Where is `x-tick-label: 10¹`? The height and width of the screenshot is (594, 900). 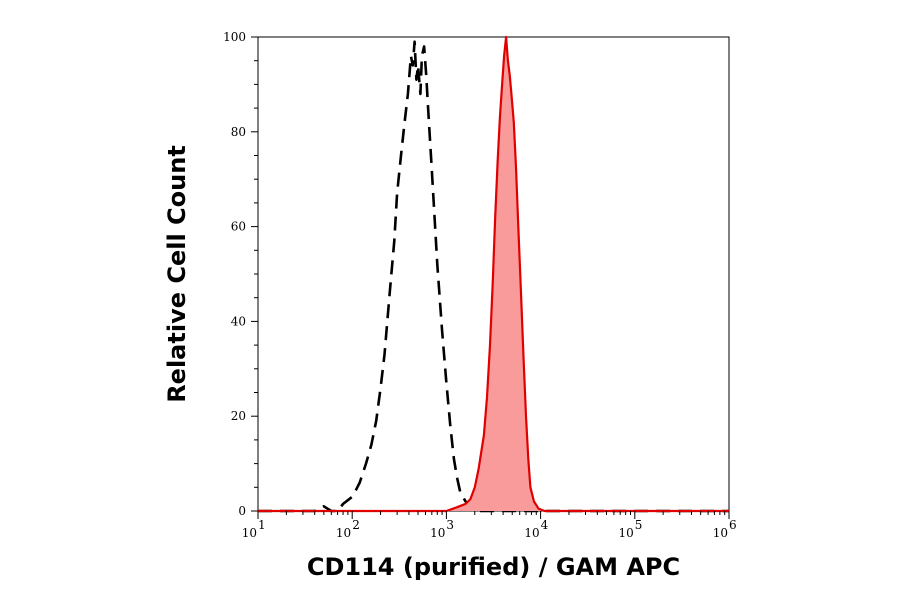 x-tick-label: 10¹ is located at coordinates (254, 529).